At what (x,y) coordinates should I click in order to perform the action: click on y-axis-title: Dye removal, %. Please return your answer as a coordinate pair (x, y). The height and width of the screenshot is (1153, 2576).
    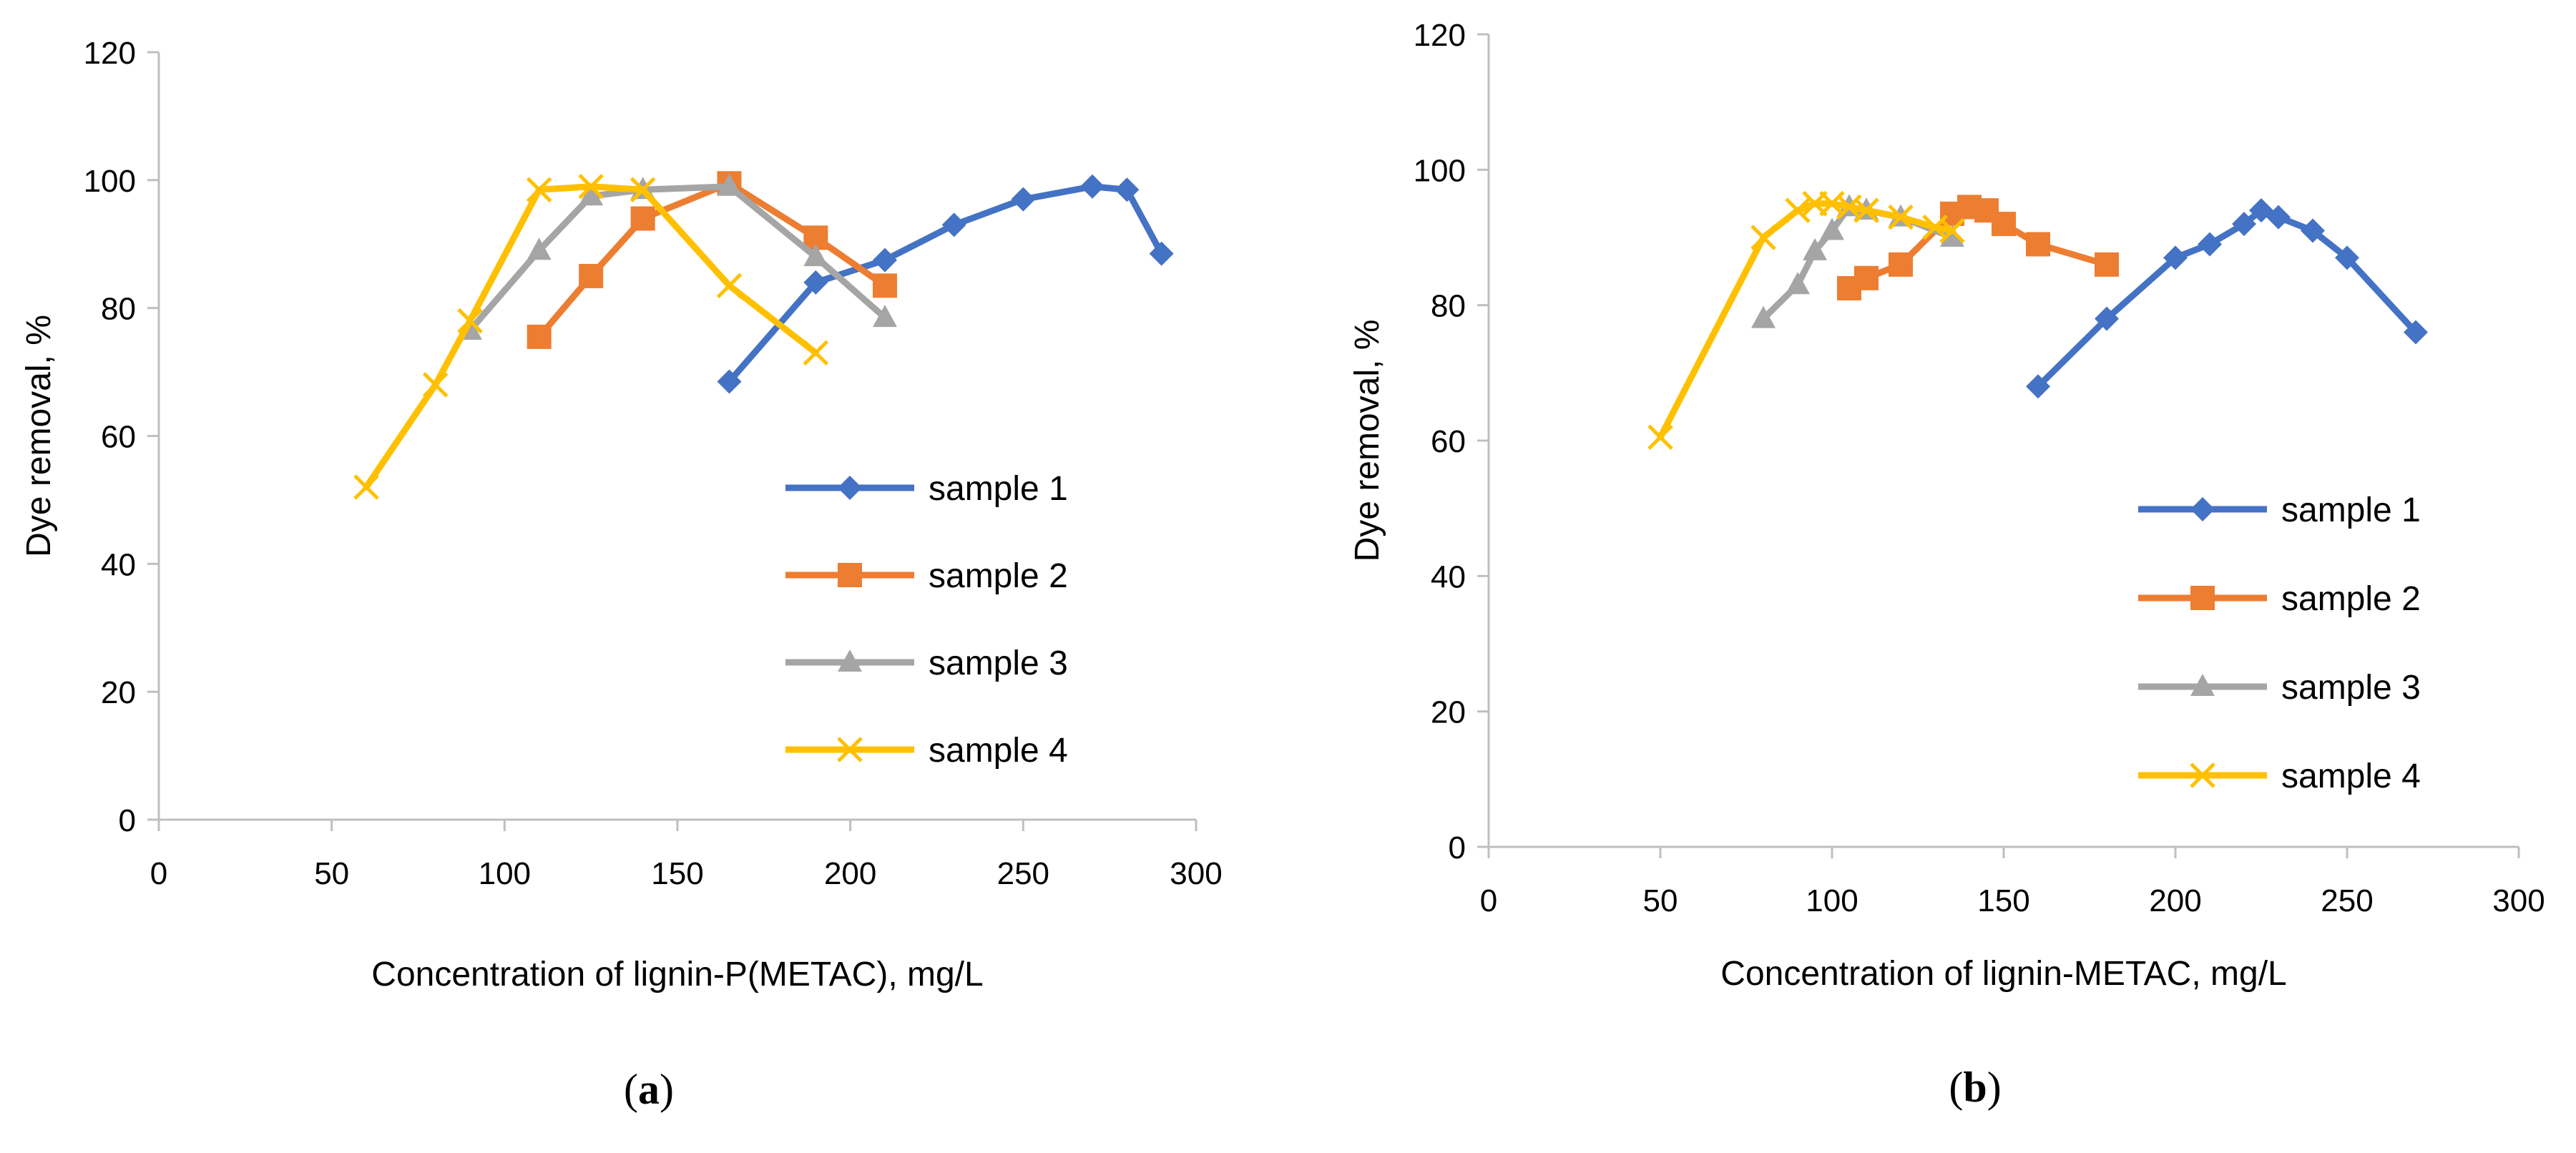
    Looking at the image, I should click on (1367, 441).